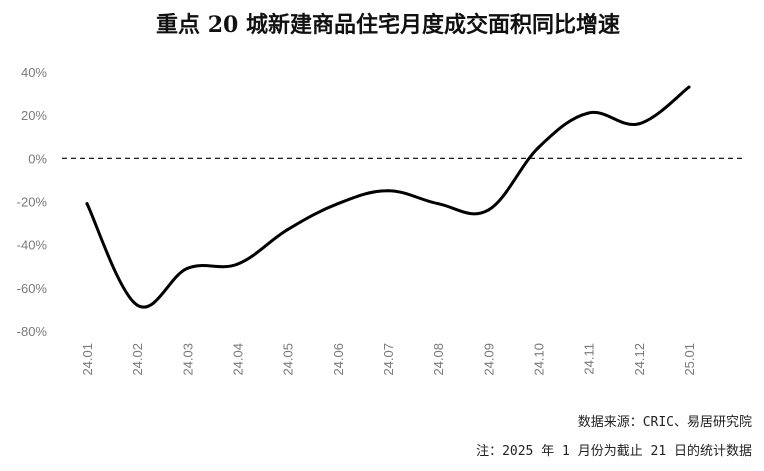 Image resolution: width=764 pixels, height=471 pixels. Describe the element at coordinates (589, 113) in the screenshot. I see `data-point-24.11` at that location.